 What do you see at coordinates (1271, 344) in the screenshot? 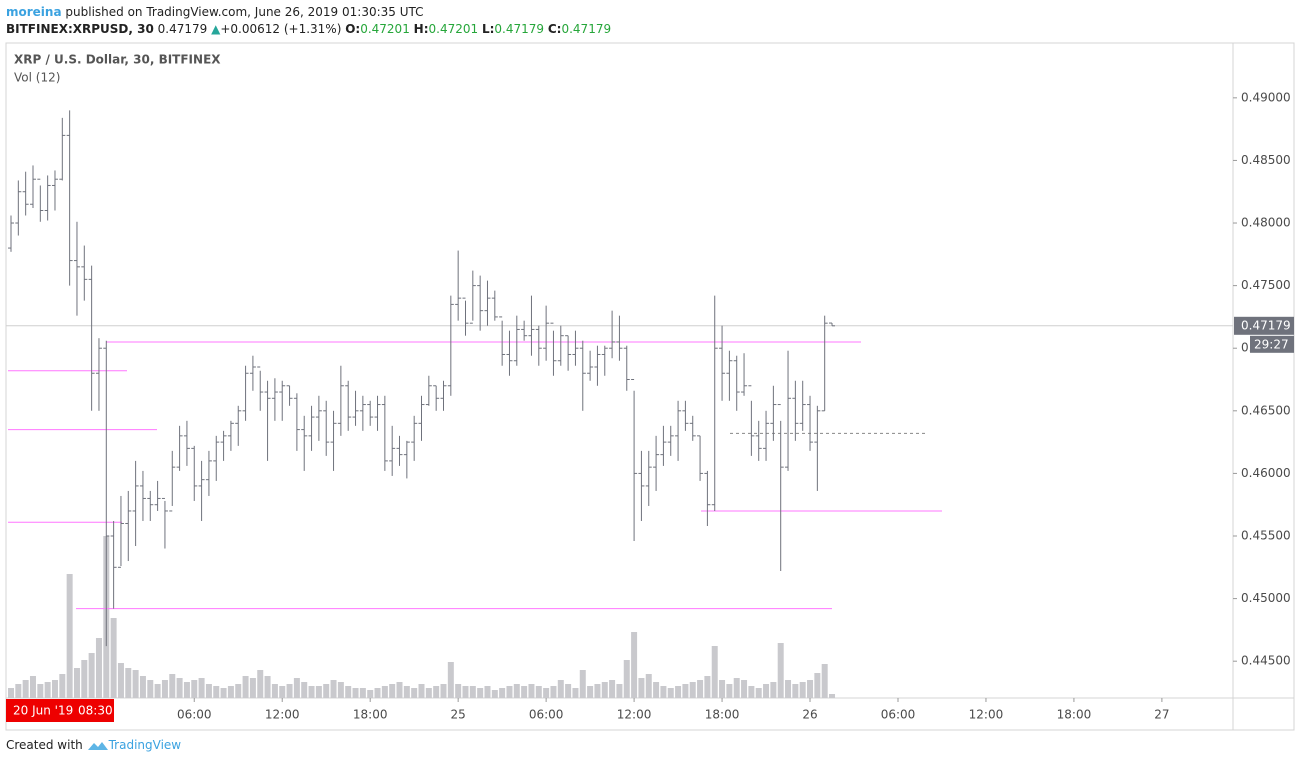
I see `countdown: 29:27` at bounding box center [1271, 344].